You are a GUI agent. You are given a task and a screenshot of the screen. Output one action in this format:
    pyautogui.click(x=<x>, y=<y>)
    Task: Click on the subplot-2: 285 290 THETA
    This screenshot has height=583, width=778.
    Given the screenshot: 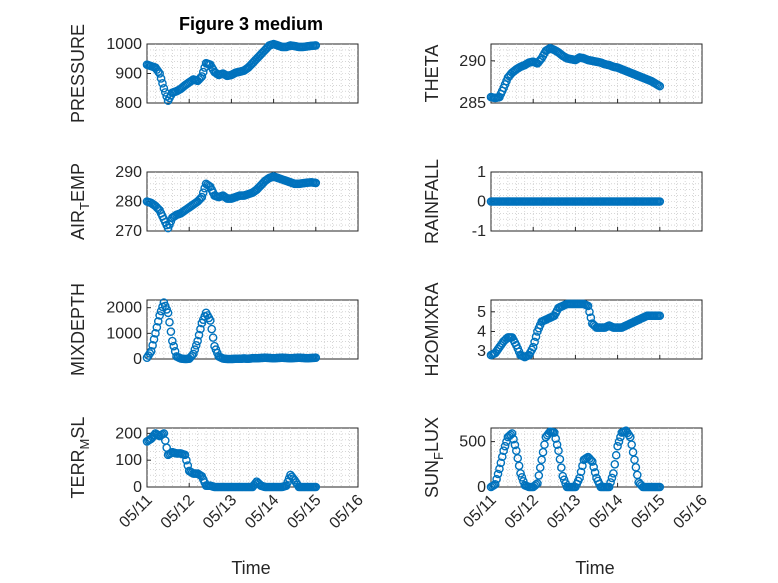 What is the action you would take?
    pyautogui.click(x=562, y=77)
    